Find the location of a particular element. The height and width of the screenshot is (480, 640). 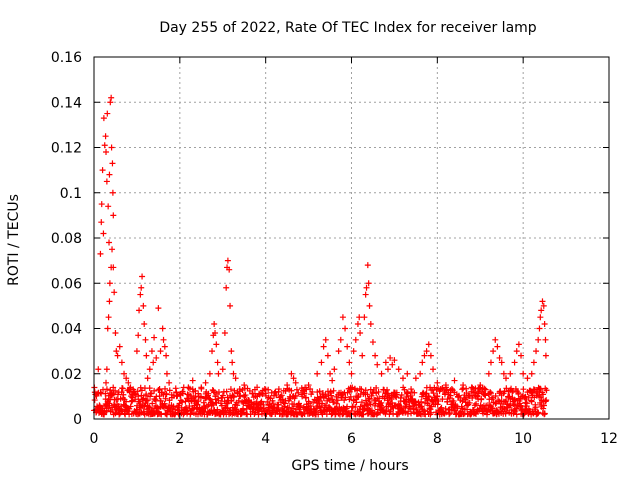

x-tick-label: 8 is located at coordinates (437, 439).